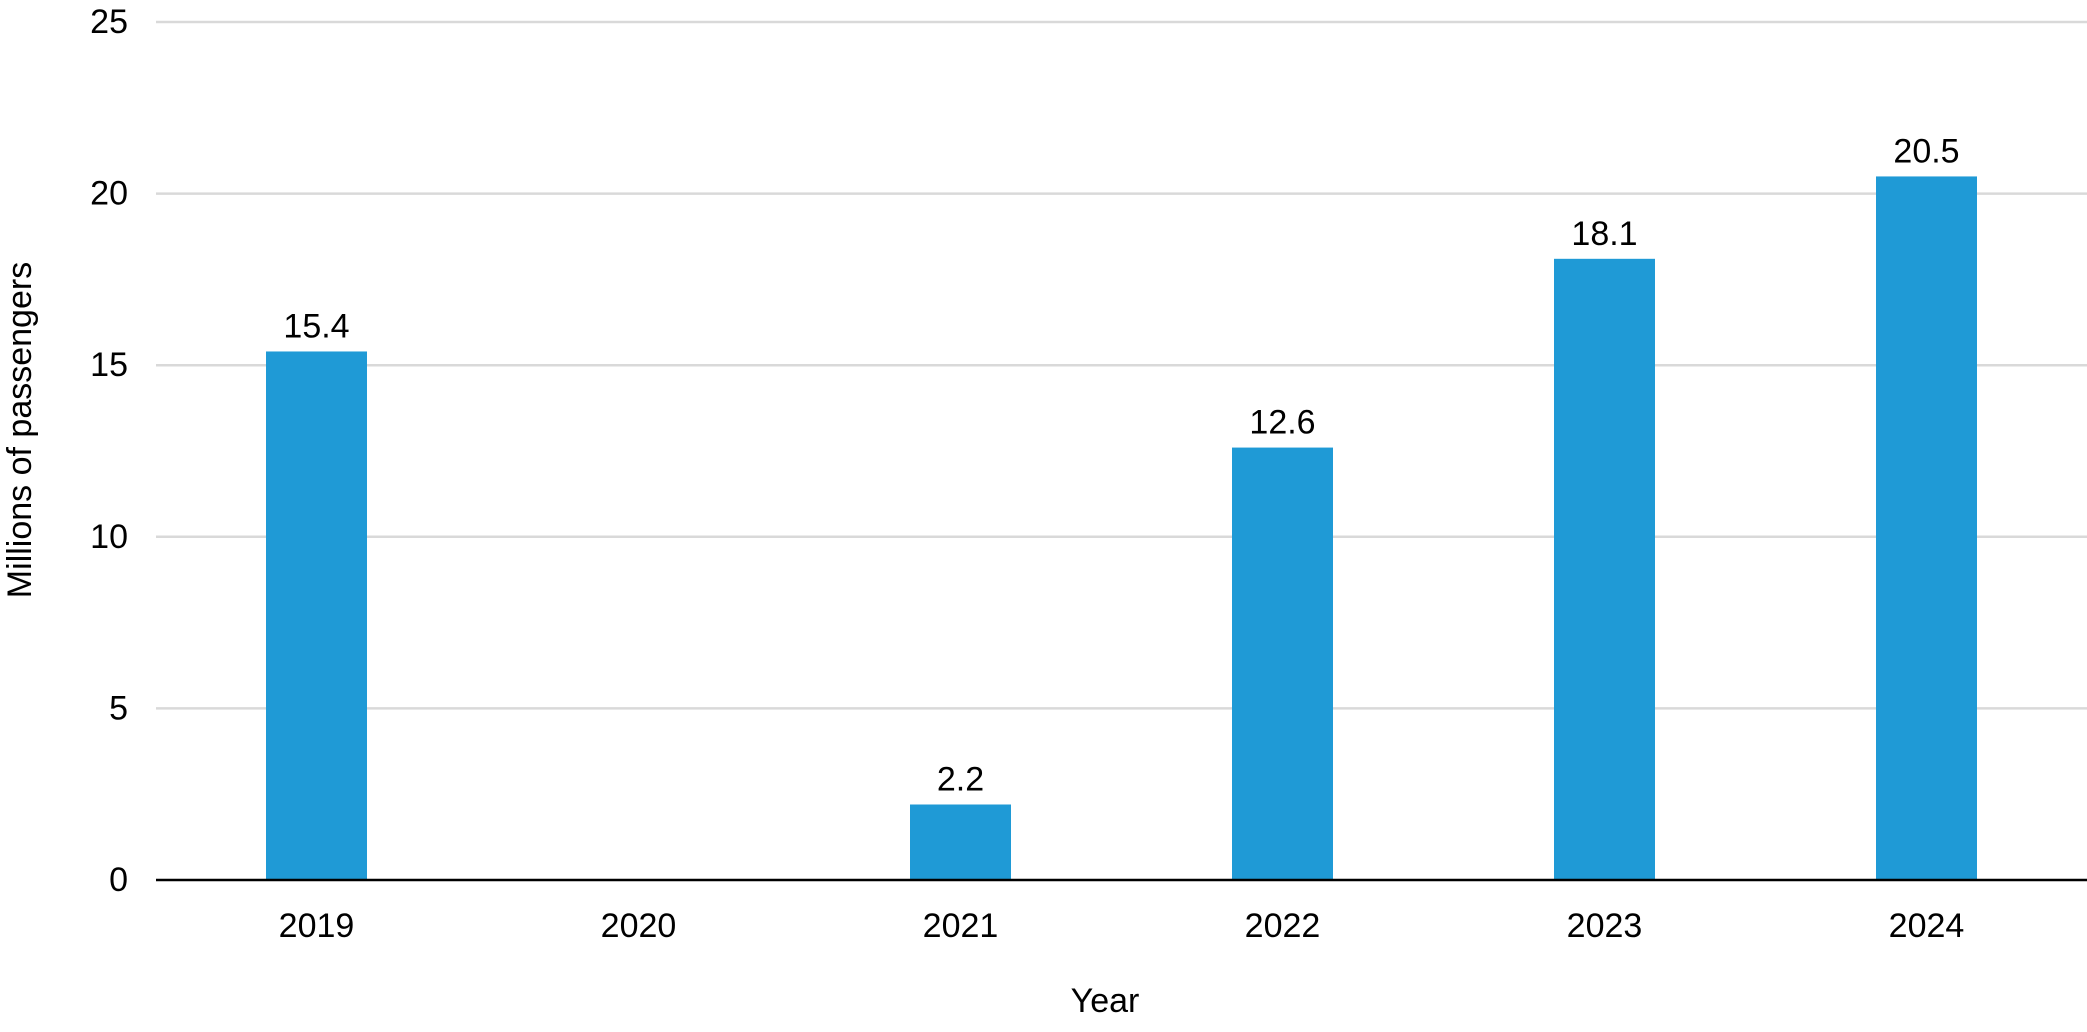  What do you see at coordinates (1604, 569) in the screenshot?
I see `bar-2023` at bounding box center [1604, 569].